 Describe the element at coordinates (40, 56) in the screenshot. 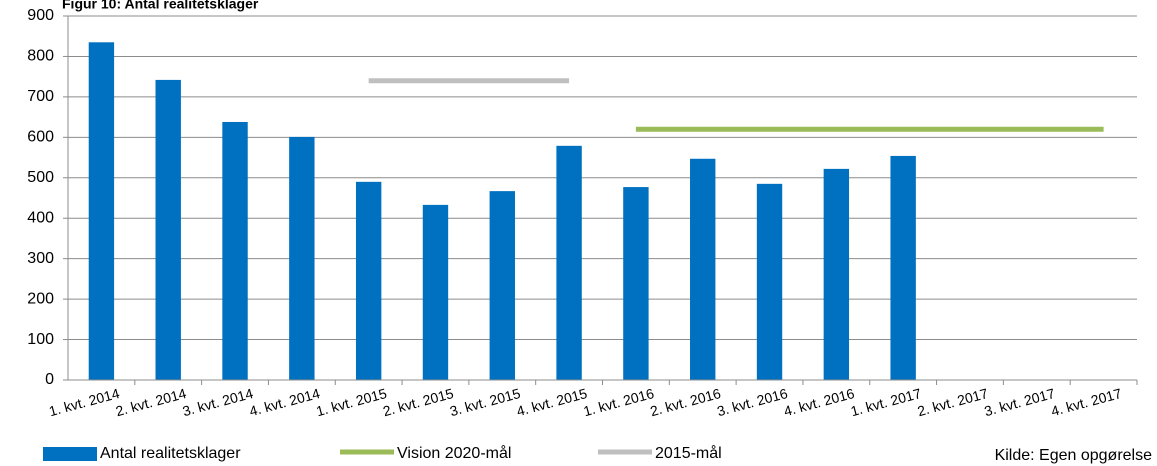

I see `y-tick-label: 800` at that location.